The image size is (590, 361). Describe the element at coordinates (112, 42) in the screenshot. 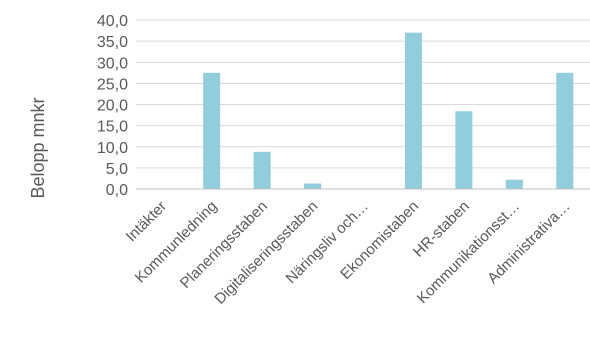

I see `y-tick-label: 35,0` at that location.